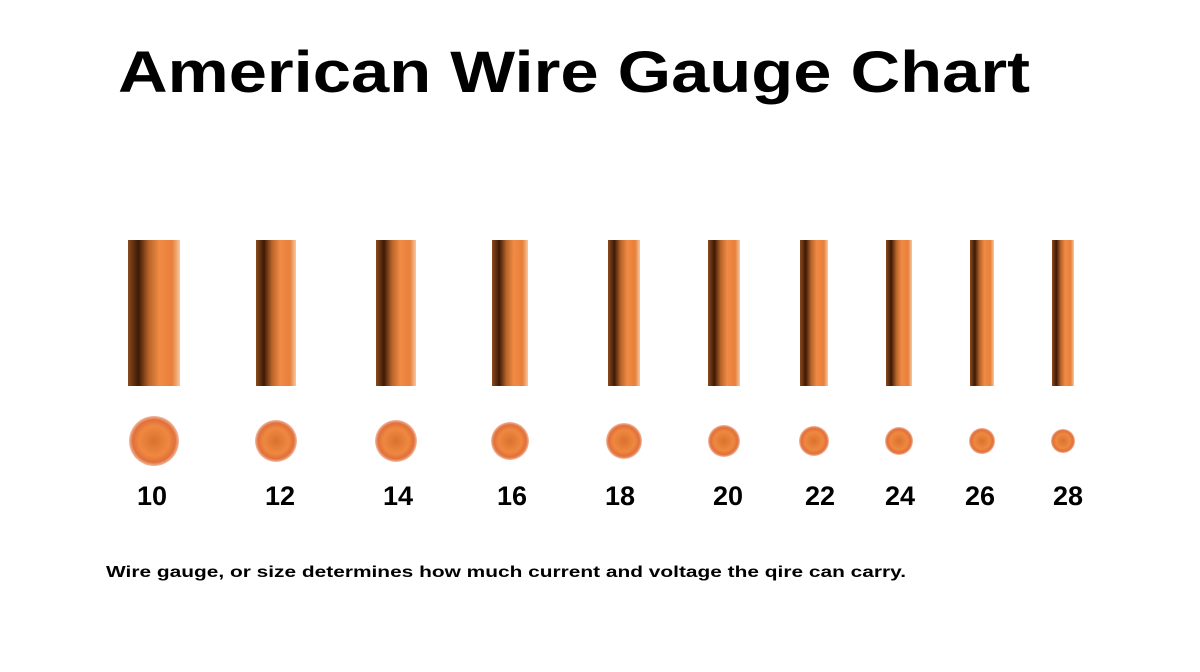 The image size is (1200, 672). I want to click on gauge-label: 20, so click(728, 496).